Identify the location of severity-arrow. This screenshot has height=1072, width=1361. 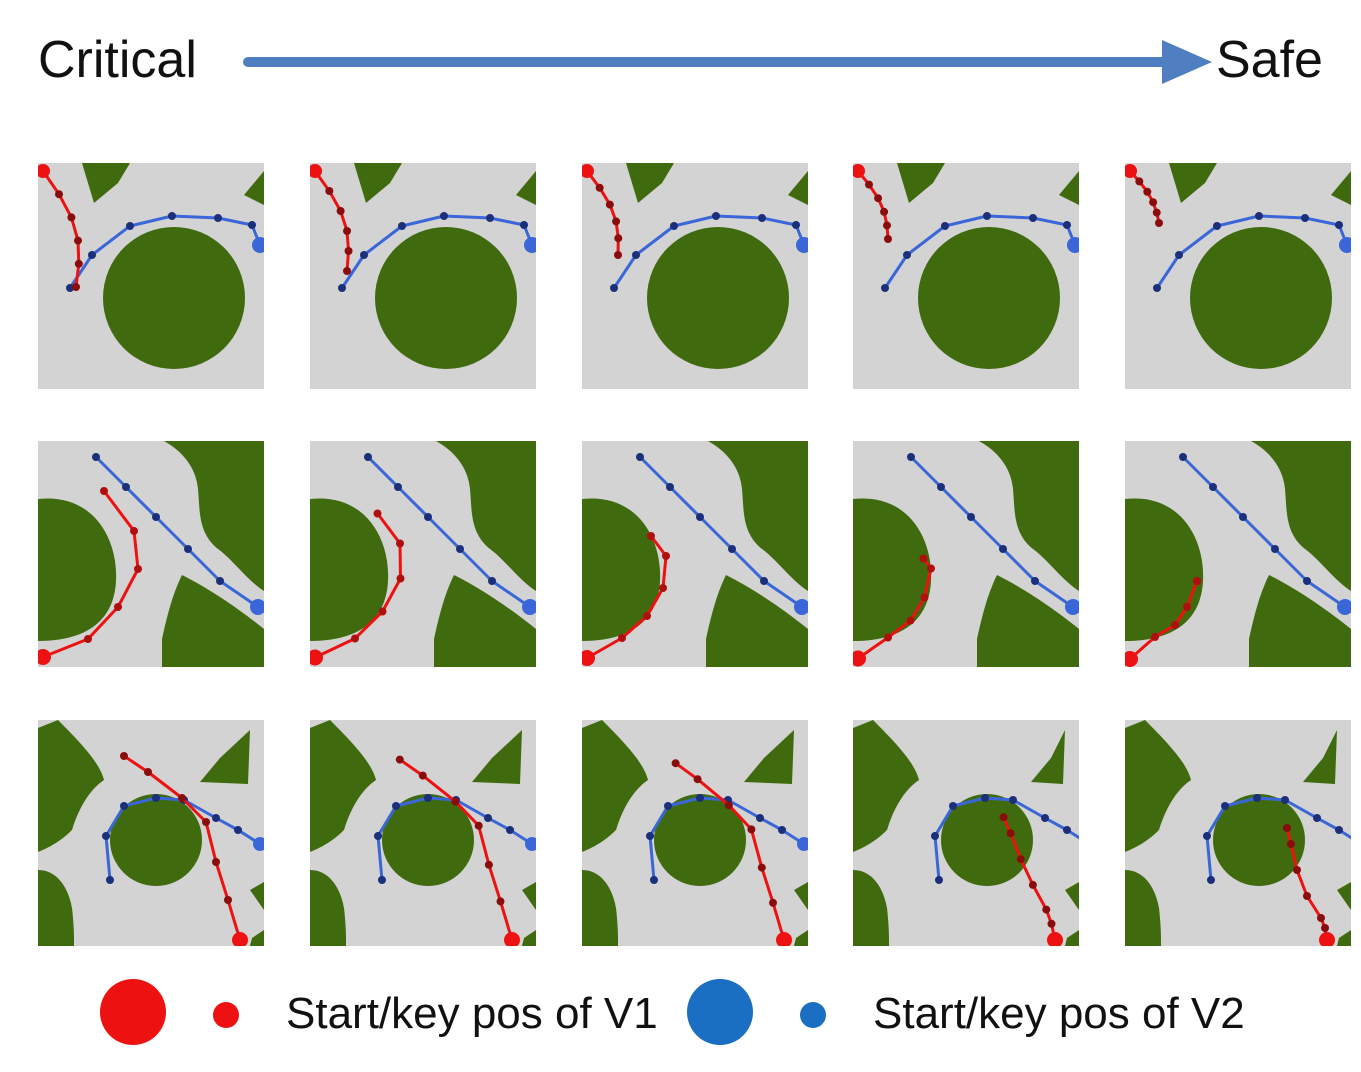
(727, 62).